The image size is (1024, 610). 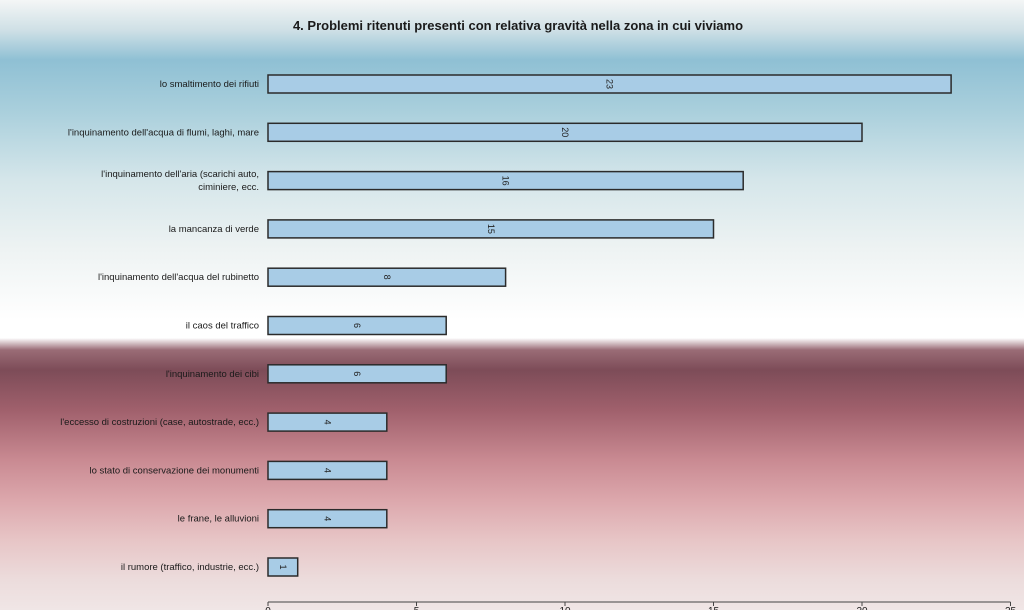 What do you see at coordinates (565, 608) in the screenshot?
I see `x-tick-label: 10` at bounding box center [565, 608].